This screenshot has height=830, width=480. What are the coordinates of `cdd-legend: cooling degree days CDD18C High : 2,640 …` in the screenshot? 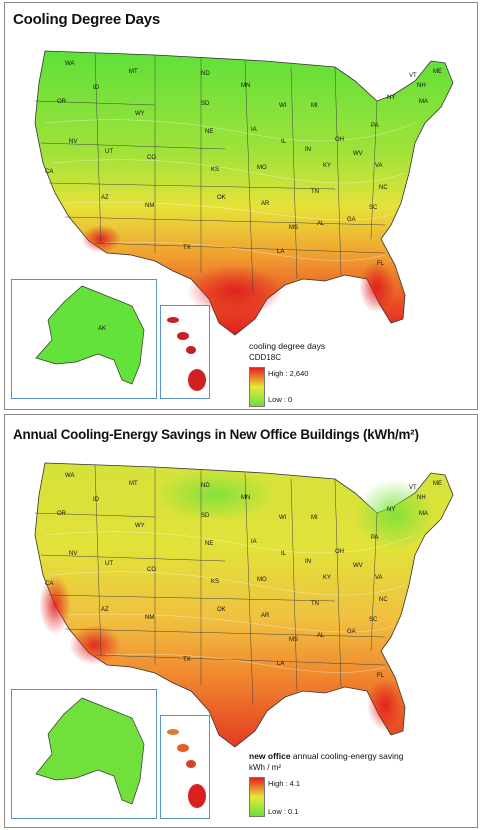 It's located at (339, 374).